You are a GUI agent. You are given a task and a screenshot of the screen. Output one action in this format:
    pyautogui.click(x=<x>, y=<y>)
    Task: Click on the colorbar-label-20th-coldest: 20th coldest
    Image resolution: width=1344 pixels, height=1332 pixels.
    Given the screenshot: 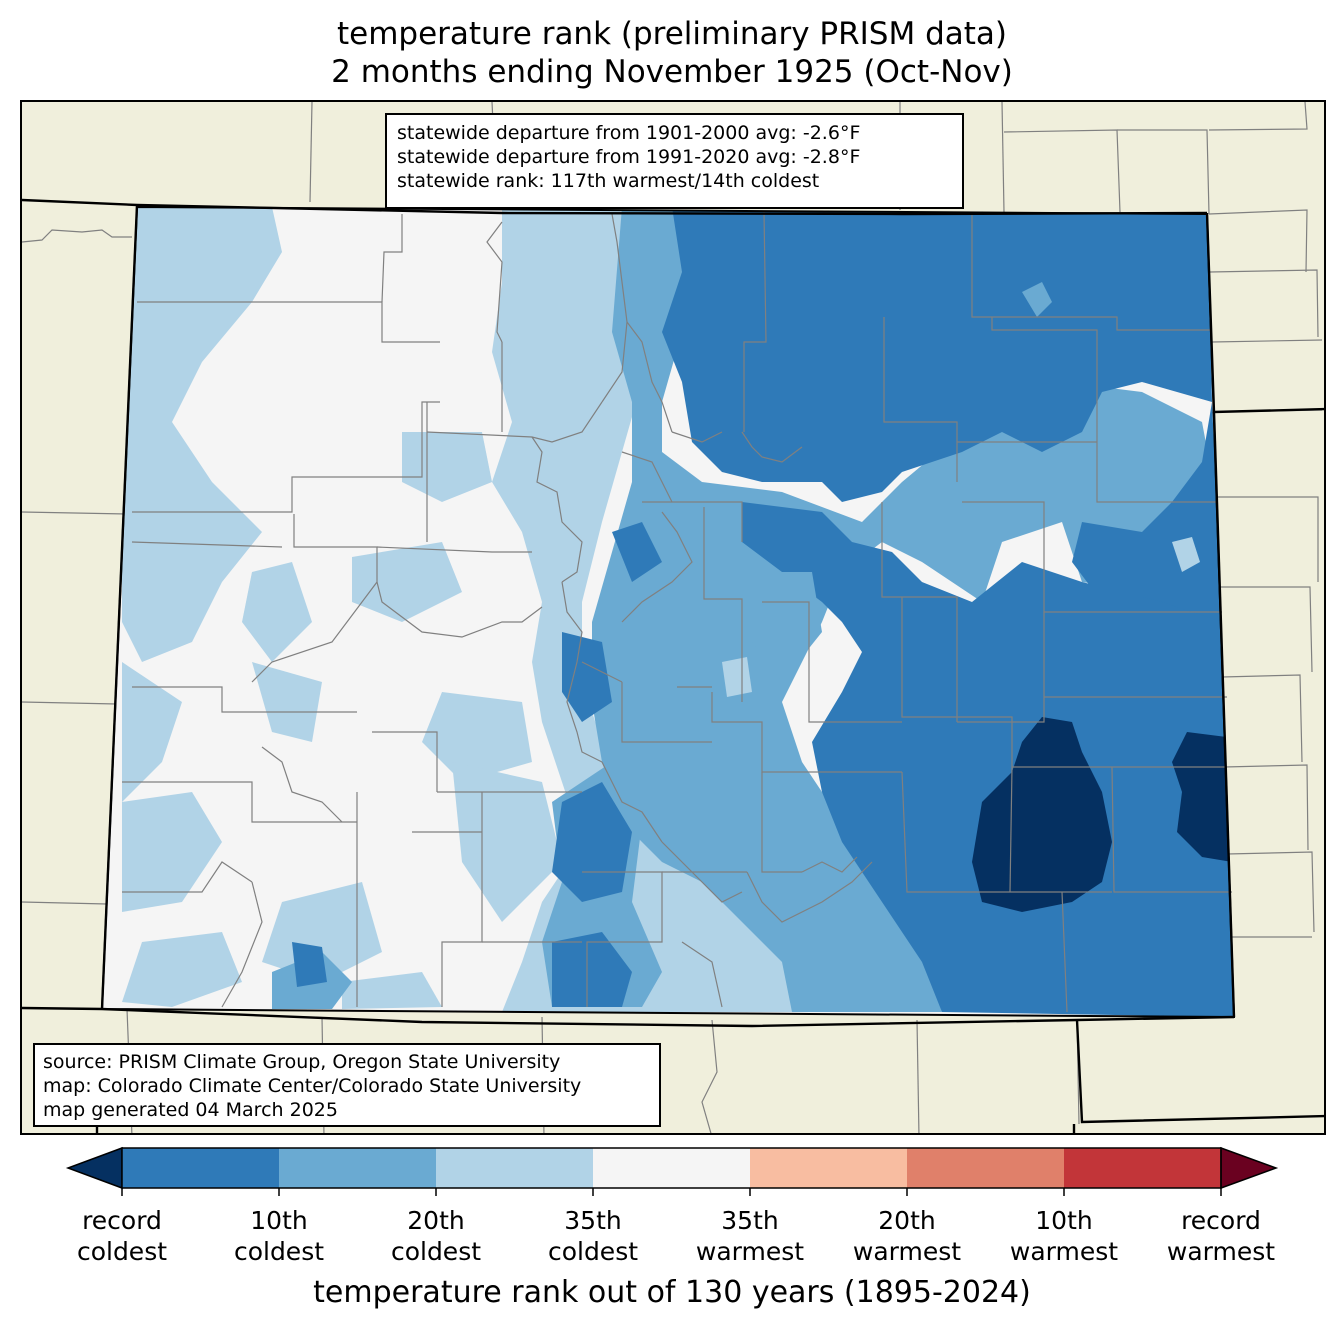 What is the action you would take?
    pyautogui.click(x=436, y=1236)
    